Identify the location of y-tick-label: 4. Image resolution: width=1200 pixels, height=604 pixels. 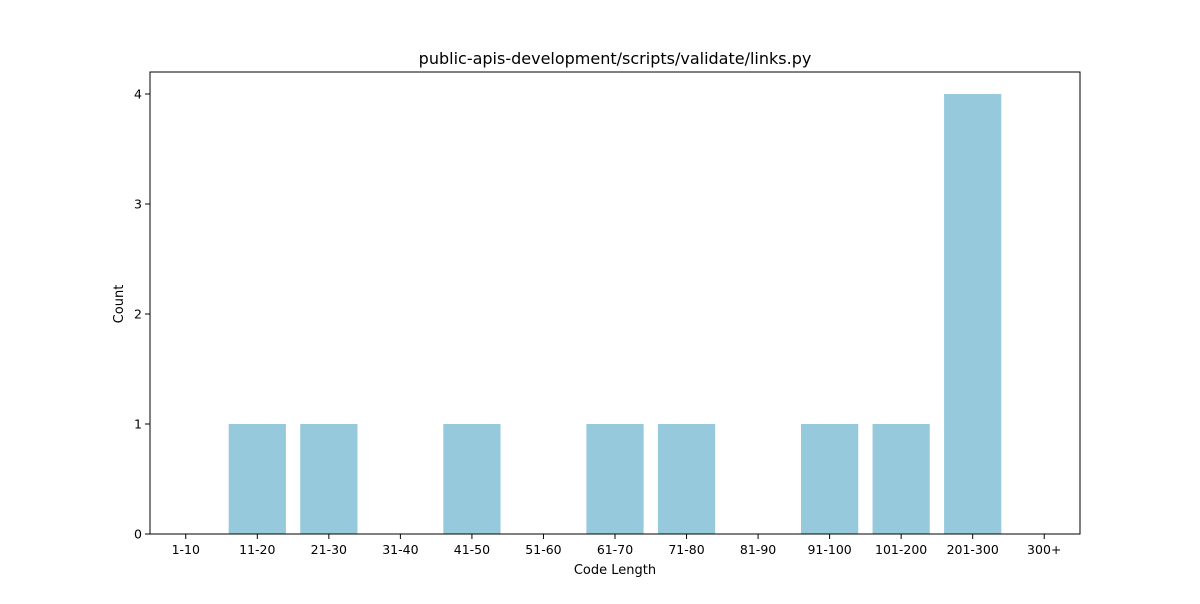
(138, 94).